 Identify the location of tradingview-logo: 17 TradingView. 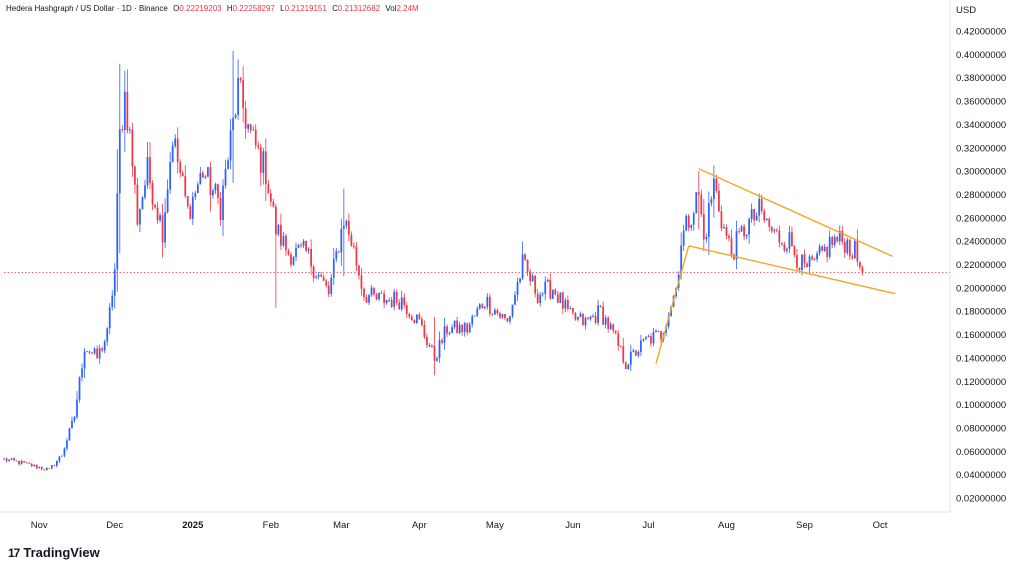
(54, 552).